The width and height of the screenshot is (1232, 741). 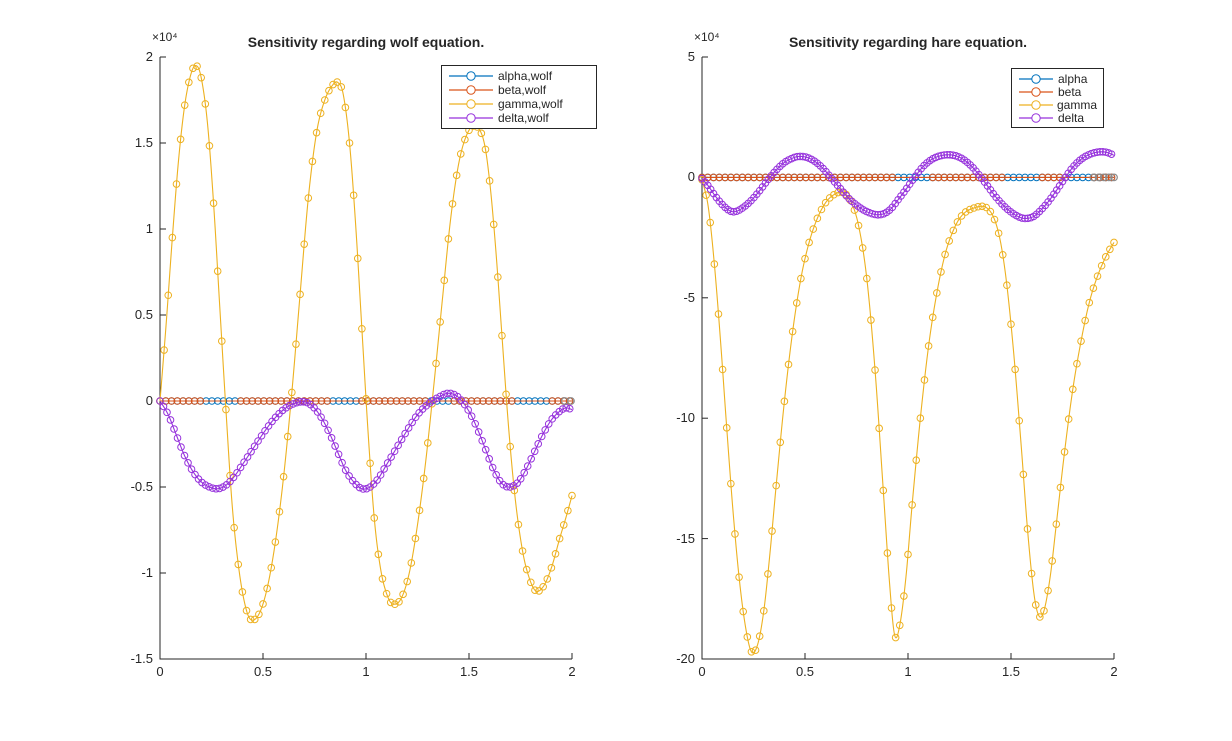 What do you see at coordinates (908, 42) in the screenshot?
I see `right-plot-title: Sensitivity regarding hare equation.` at bounding box center [908, 42].